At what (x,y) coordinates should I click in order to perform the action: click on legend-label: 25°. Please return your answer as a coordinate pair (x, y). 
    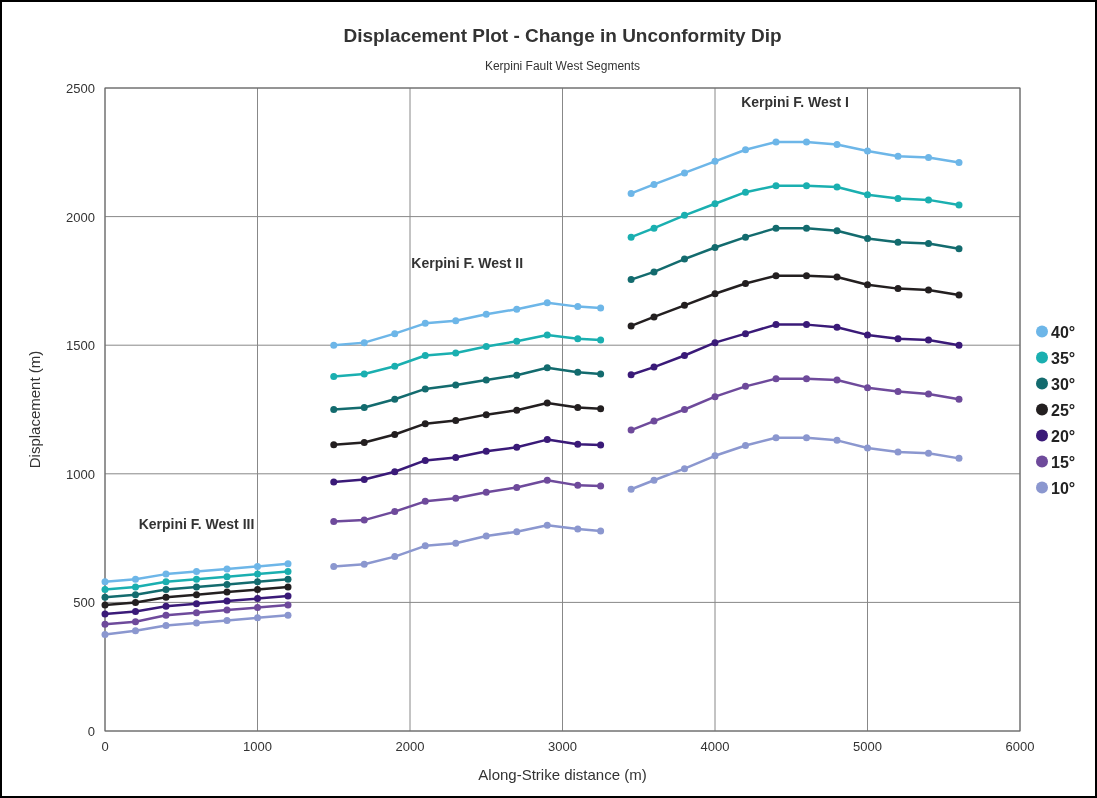
    Looking at the image, I should click on (1063, 410).